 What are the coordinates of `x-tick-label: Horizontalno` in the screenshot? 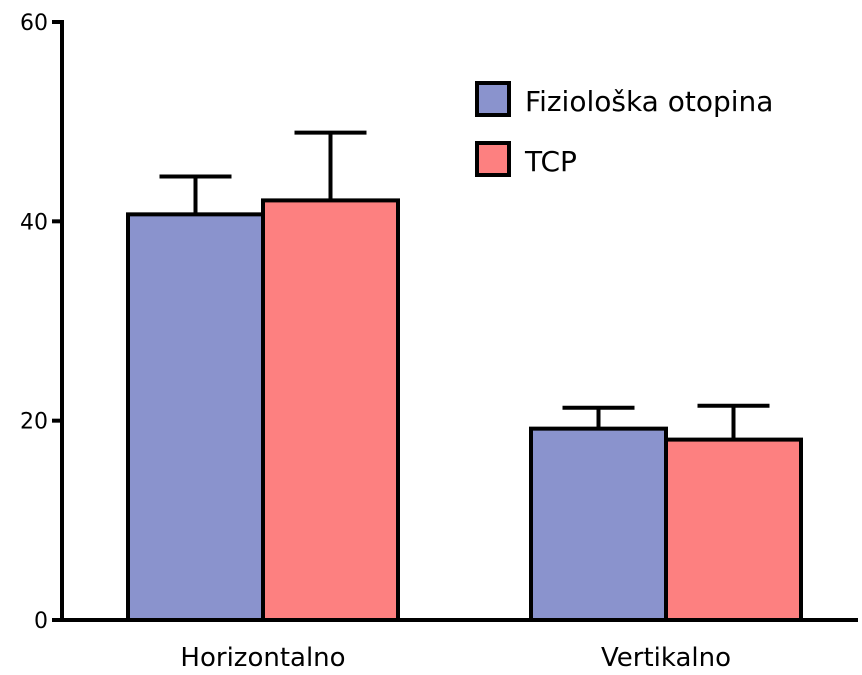 It's located at (262, 656).